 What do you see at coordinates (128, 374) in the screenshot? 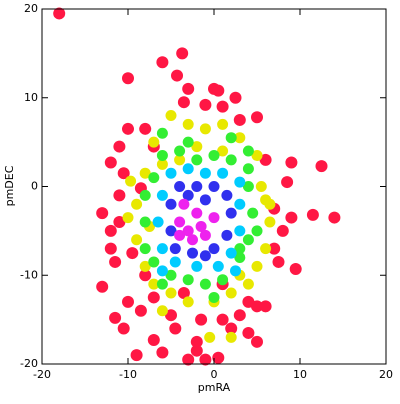
I see `x-tick-label: -10` at bounding box center [128, 374].